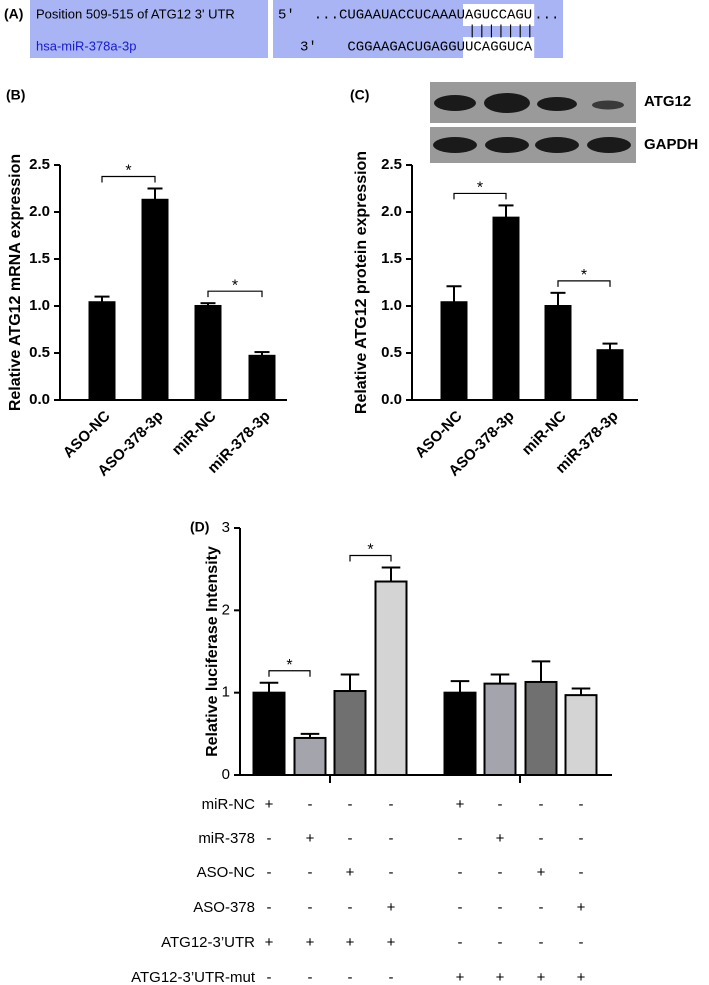 The image size is (709, 985). I want to click on x-tick-label: ASO-NC, so click(87, 435).